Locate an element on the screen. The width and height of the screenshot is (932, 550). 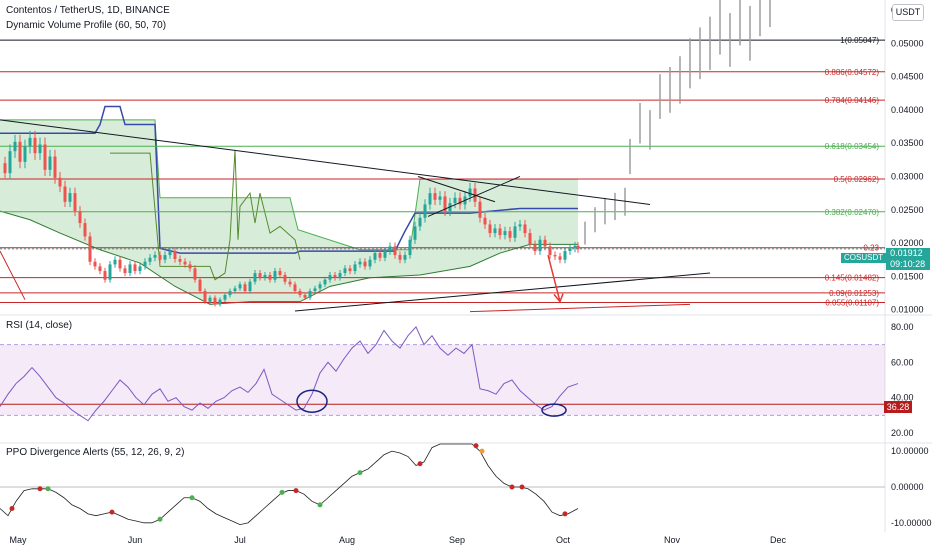
time-tick-label: Jun is located at coordinates (135, 540).